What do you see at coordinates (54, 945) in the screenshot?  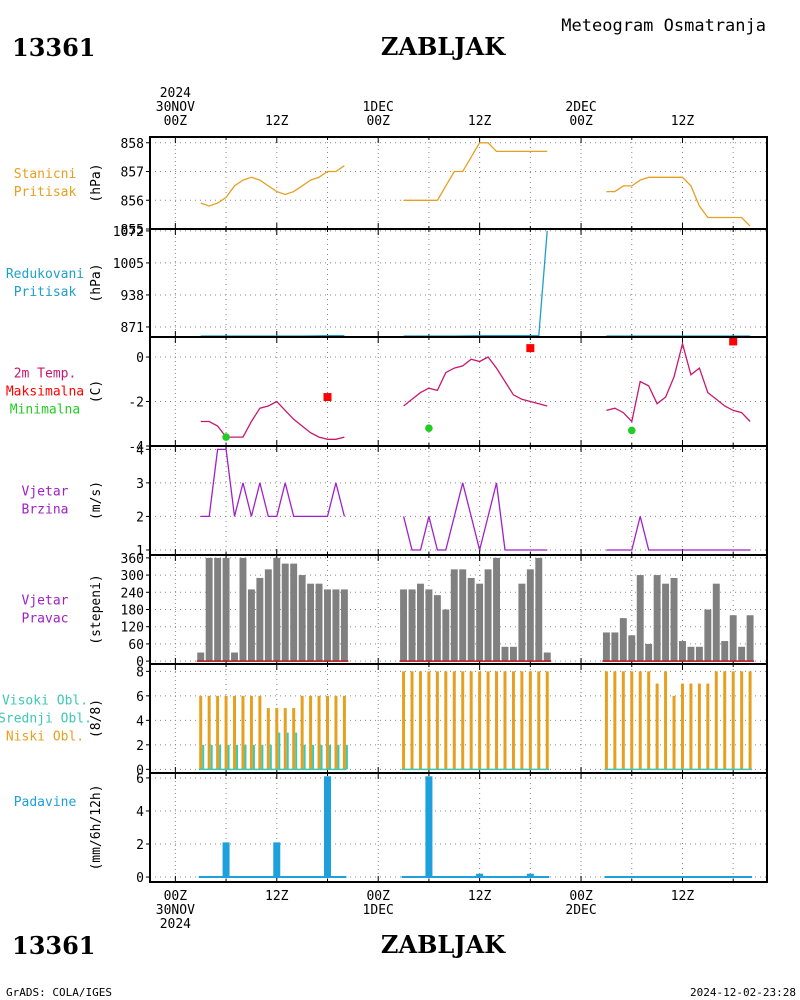 I see `station-id-bottom: 13361` at bounding box center [54, 945].